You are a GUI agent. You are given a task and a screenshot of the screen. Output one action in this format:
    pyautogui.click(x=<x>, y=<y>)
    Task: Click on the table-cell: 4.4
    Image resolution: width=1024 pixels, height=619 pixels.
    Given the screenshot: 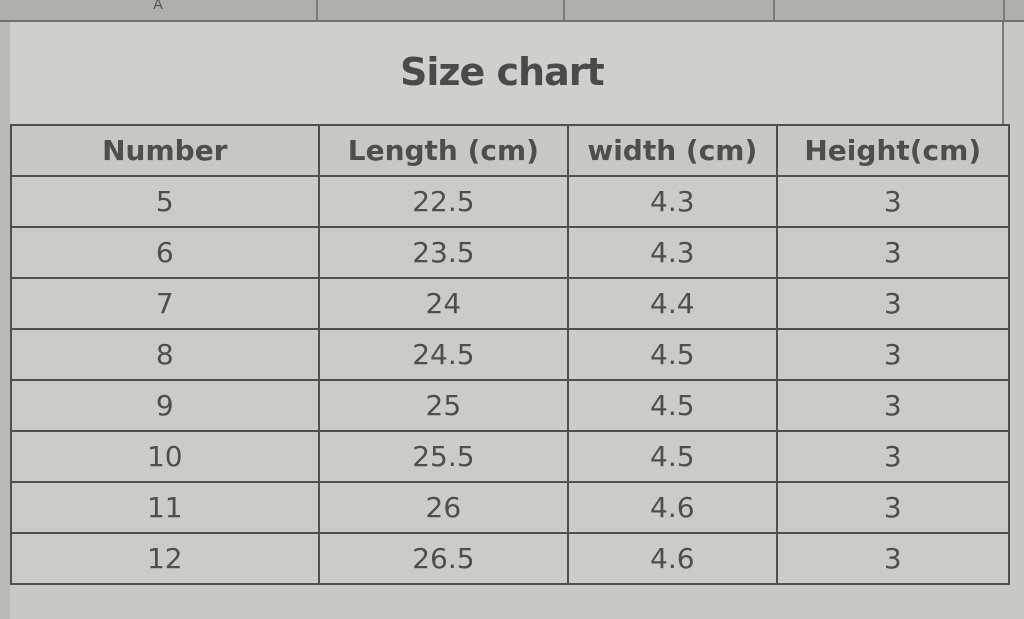 What is the action you would take?
    pyautogui.click(x=672, y=303)
    